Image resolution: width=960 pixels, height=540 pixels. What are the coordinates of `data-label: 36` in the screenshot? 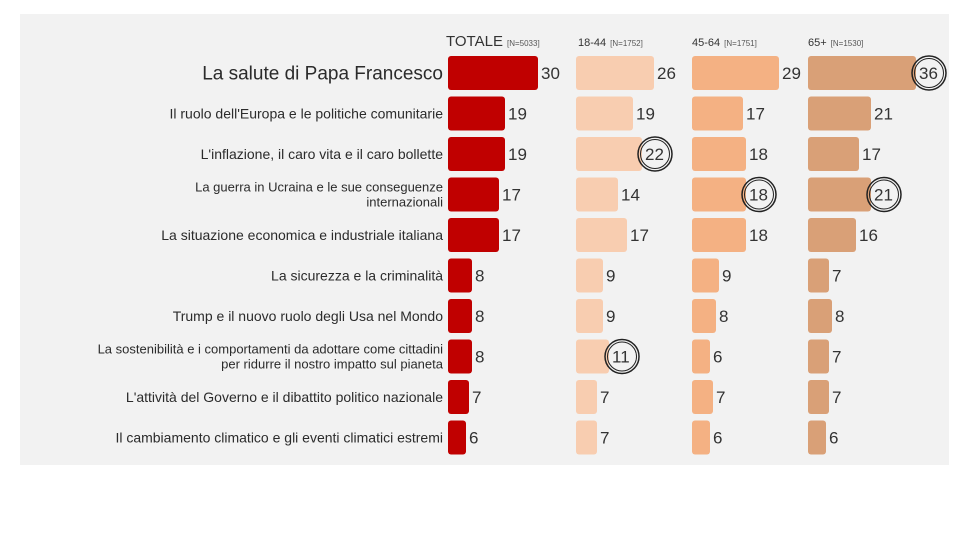 It's located at (928, 73).